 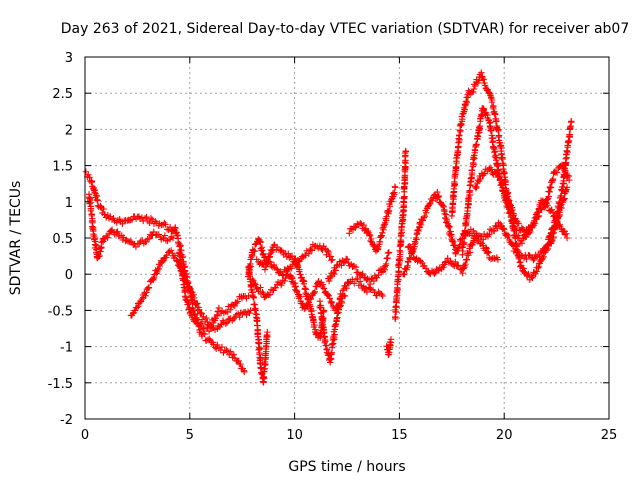 I want to click on y-axis-label: SDTVAR / TECUs, so click(x=16, y=238).